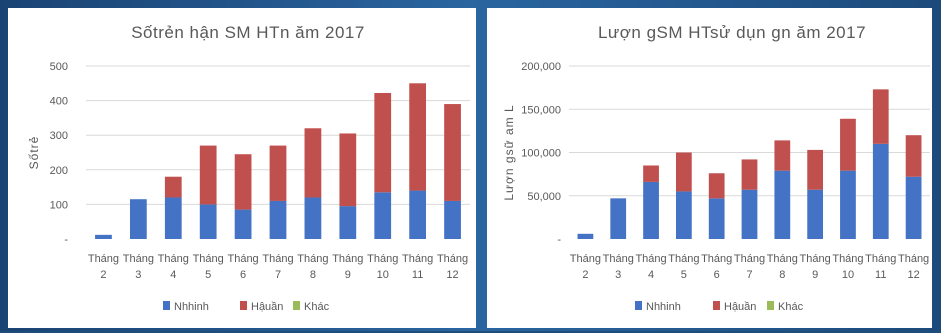 The width and height of the screenshot is (941, 333). I want to click on y-tick-label: 100,000, so click(541, 154).